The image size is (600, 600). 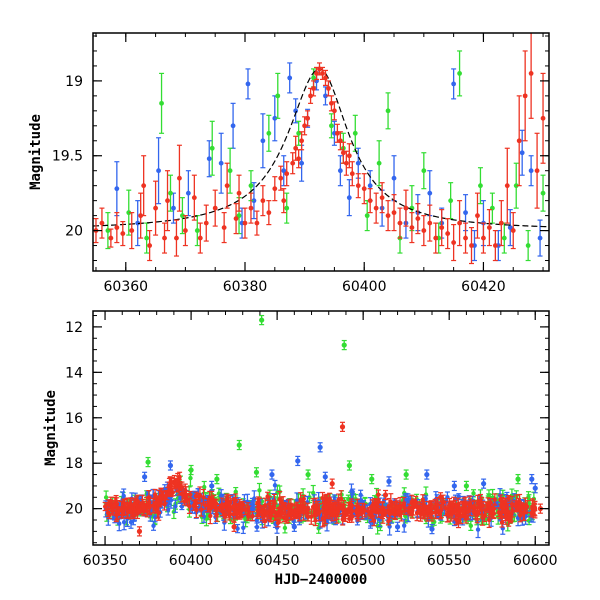 I want to click on y-tick-label: 20, so click(x=74, y=232).